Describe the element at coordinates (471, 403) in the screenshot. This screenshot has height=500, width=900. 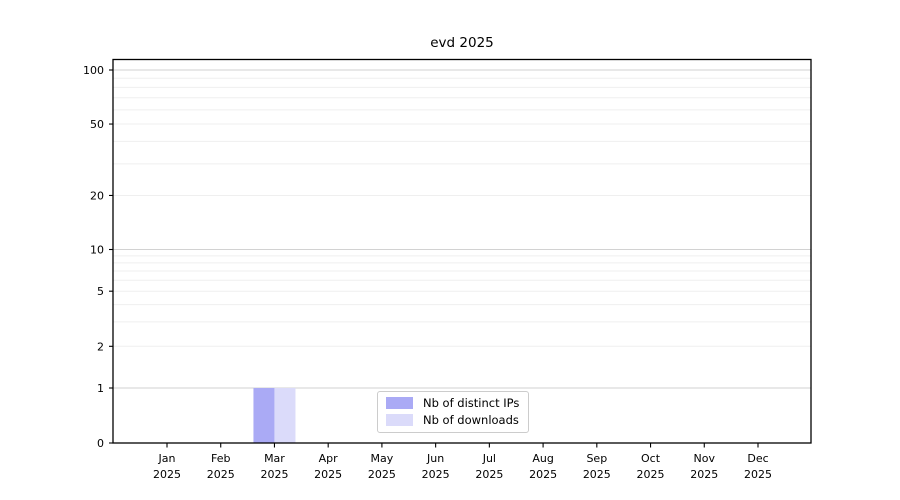
I see `legend-label-distinct-ips: Nb of distinct IPs` at that location.